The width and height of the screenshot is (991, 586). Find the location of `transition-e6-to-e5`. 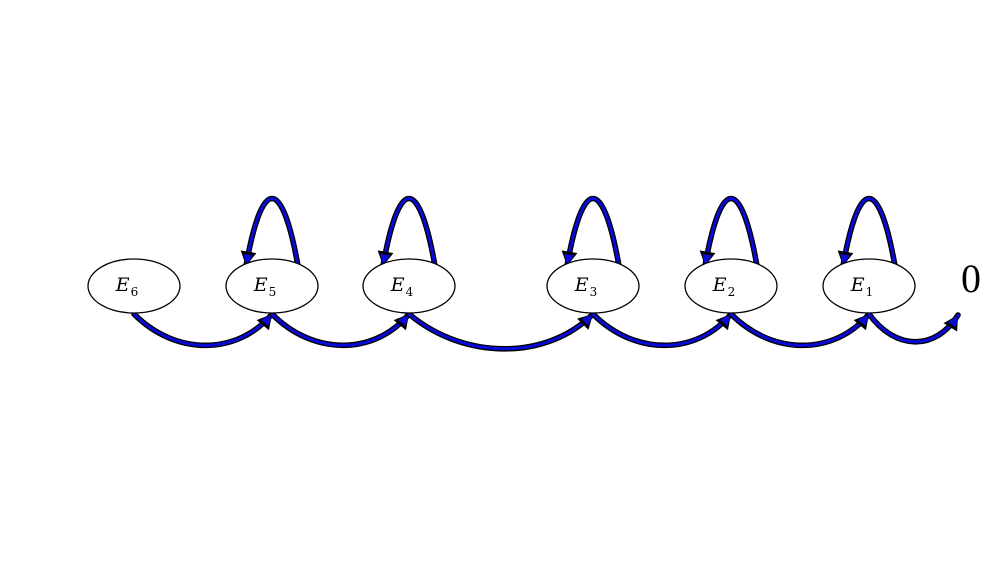

transition-e6-to-e5 is located at coordinates (203, 330).